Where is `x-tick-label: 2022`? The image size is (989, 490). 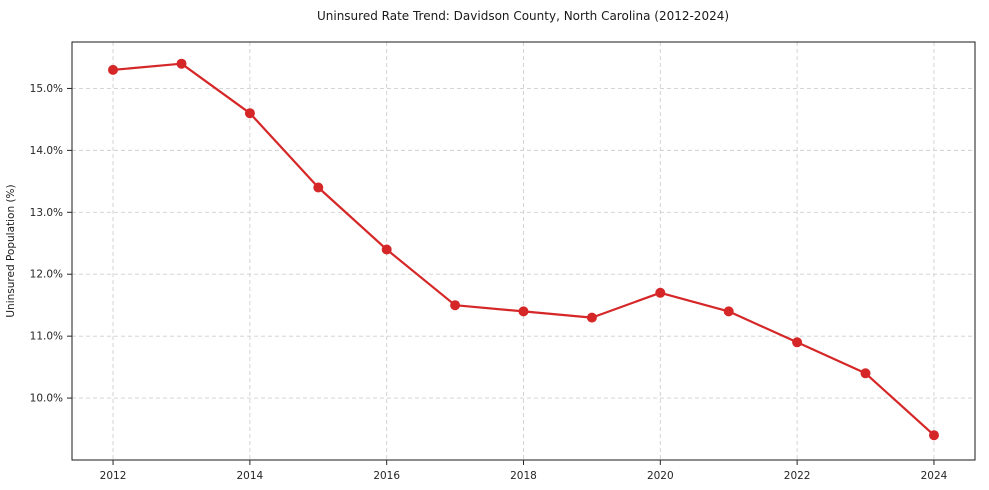
x-tick-label: 2022 is located at coordinates (797, 476).